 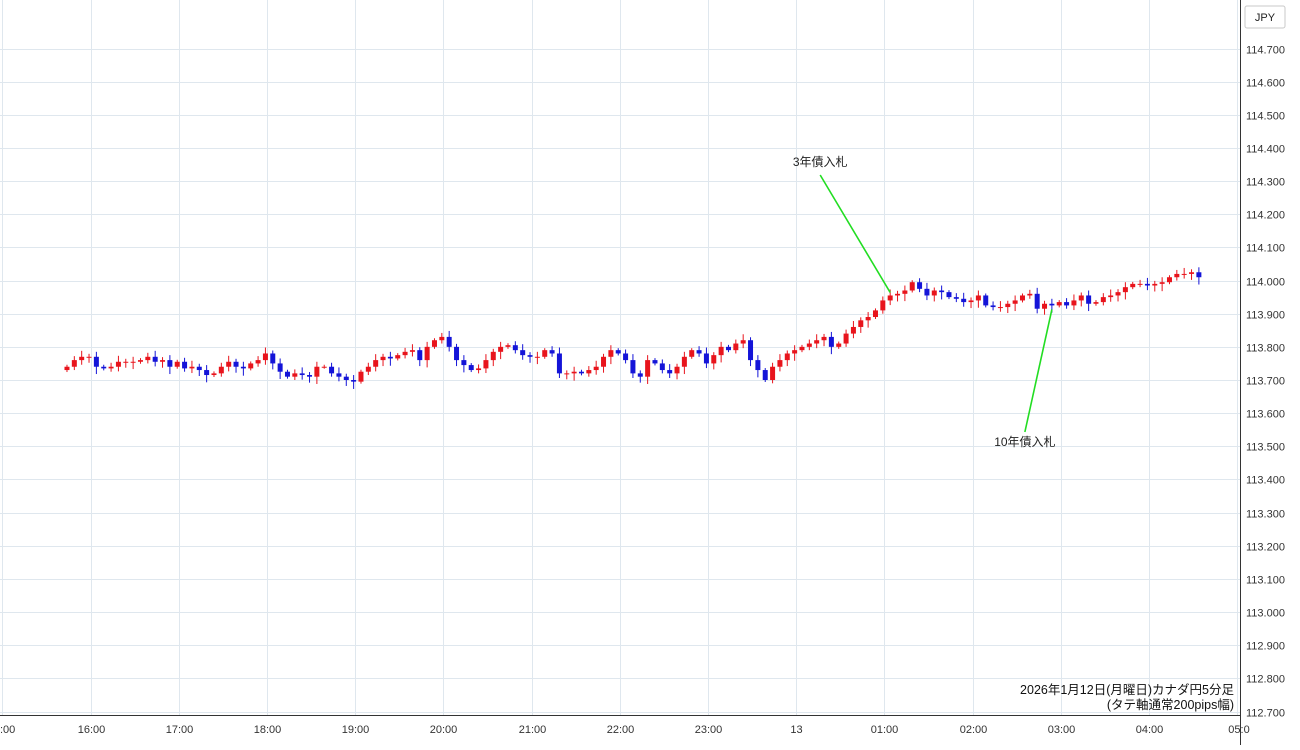 What do you see at coordinates (92, 730) in the screenshot?
I see `x-tick-label: 16:00` at bounding box center [92, 730].